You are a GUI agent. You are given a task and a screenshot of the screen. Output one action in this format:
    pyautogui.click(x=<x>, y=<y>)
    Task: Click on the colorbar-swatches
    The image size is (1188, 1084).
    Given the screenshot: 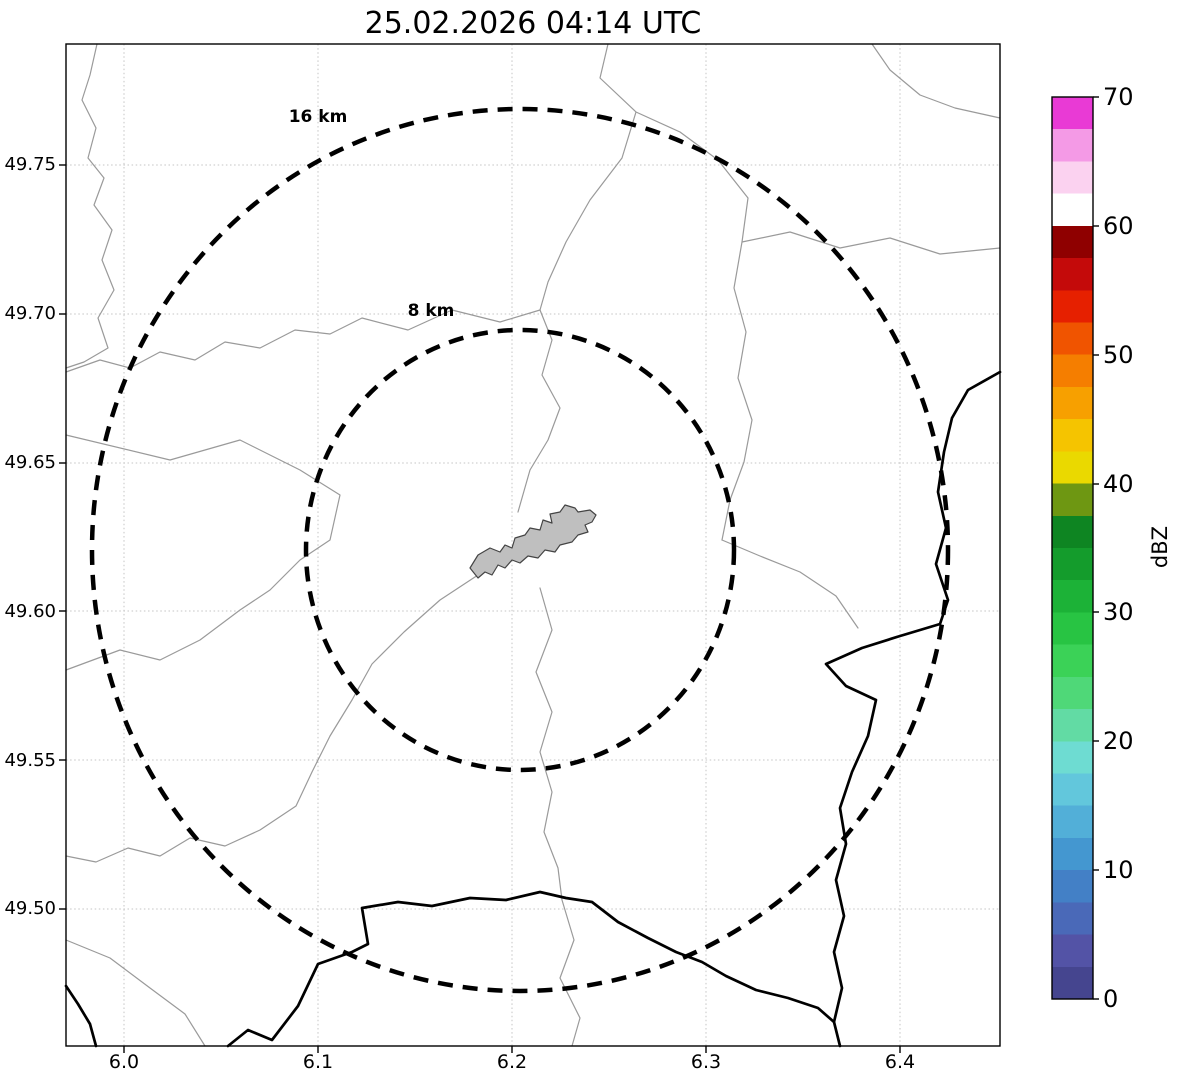 What is the action you would take?
    pyautogui.click(x=1072, y=548)
    